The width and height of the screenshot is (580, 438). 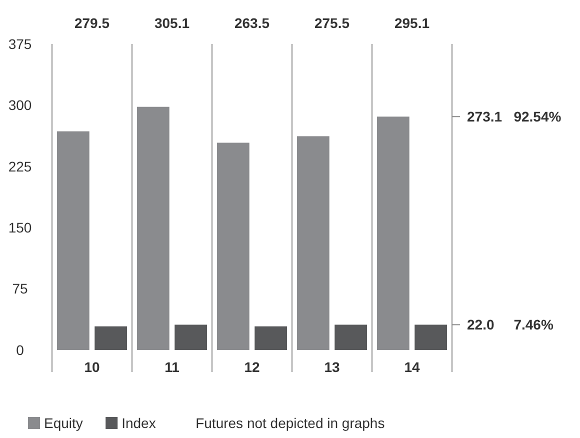 What do you see at coordinates (252, 23) in the screenshot?
I see `text: 263.5` at bounding box center [252, 23].